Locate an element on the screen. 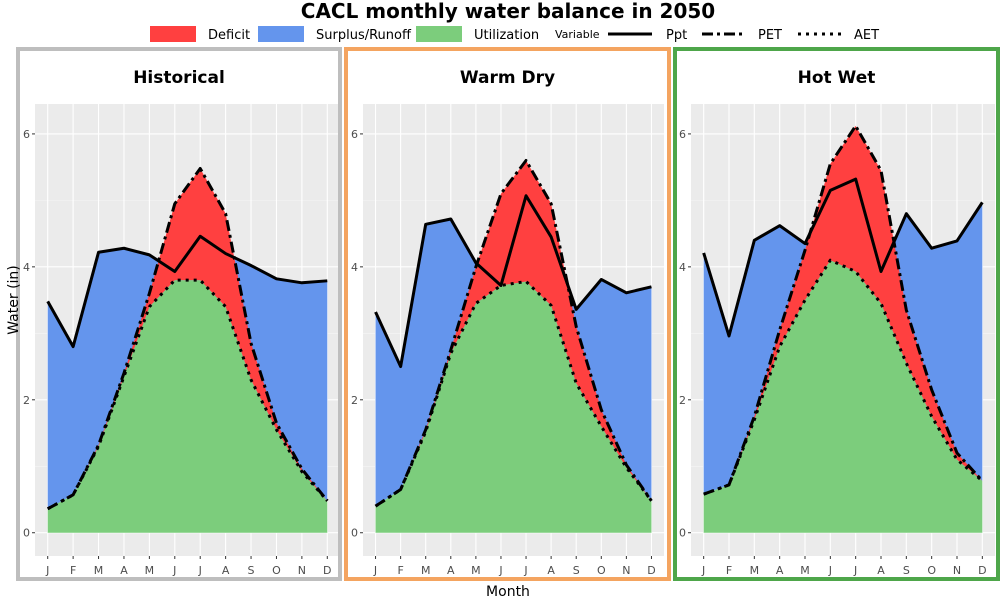 The image size is (1000, 600). legend-swatch-deficit is located at coordinates (173, 34).